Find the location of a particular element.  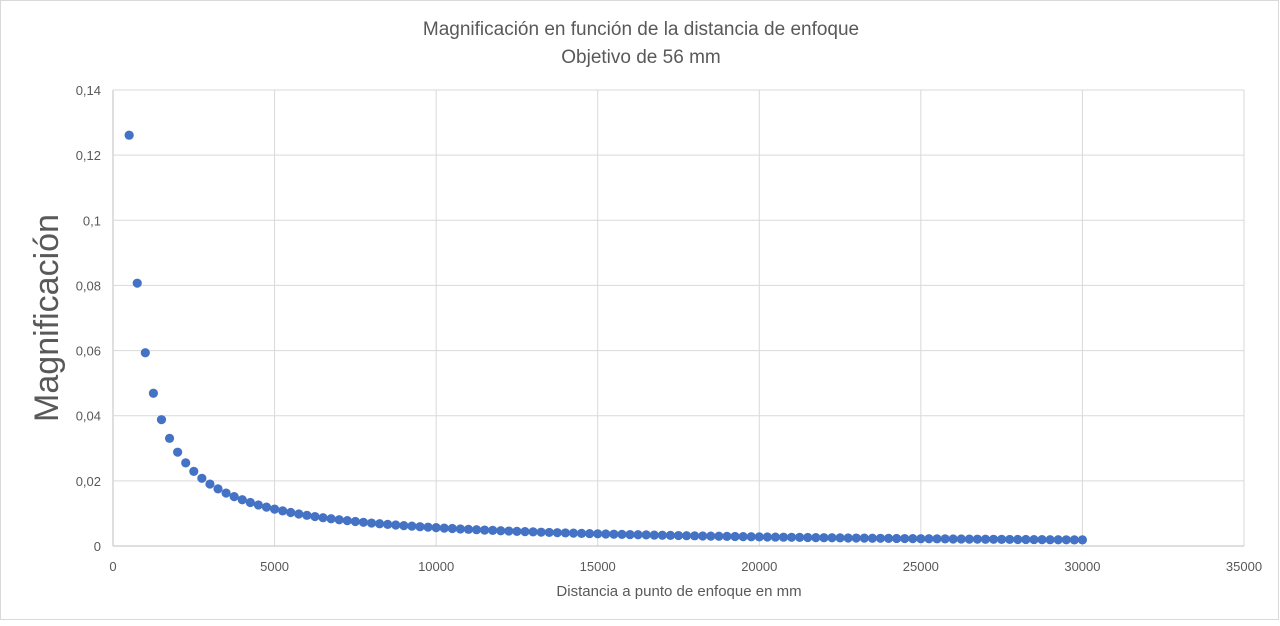

chart-subtitle: Objetivo de 56 mm is located at coordinates (640, 57).